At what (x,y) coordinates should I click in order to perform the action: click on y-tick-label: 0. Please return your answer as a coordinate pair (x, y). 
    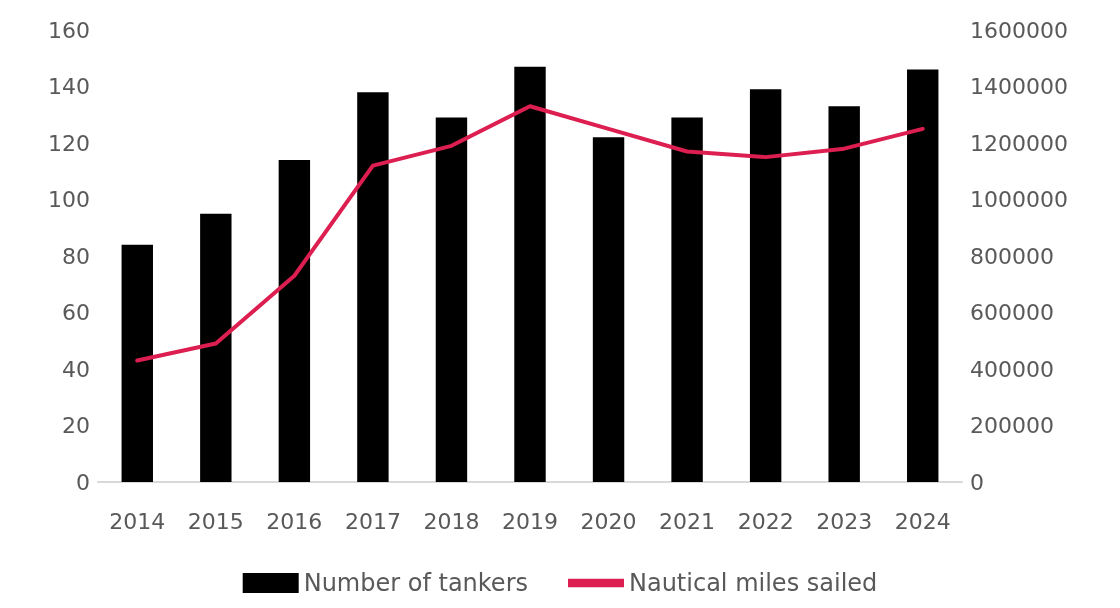
    Looking at the image, I should click on (83, 482).